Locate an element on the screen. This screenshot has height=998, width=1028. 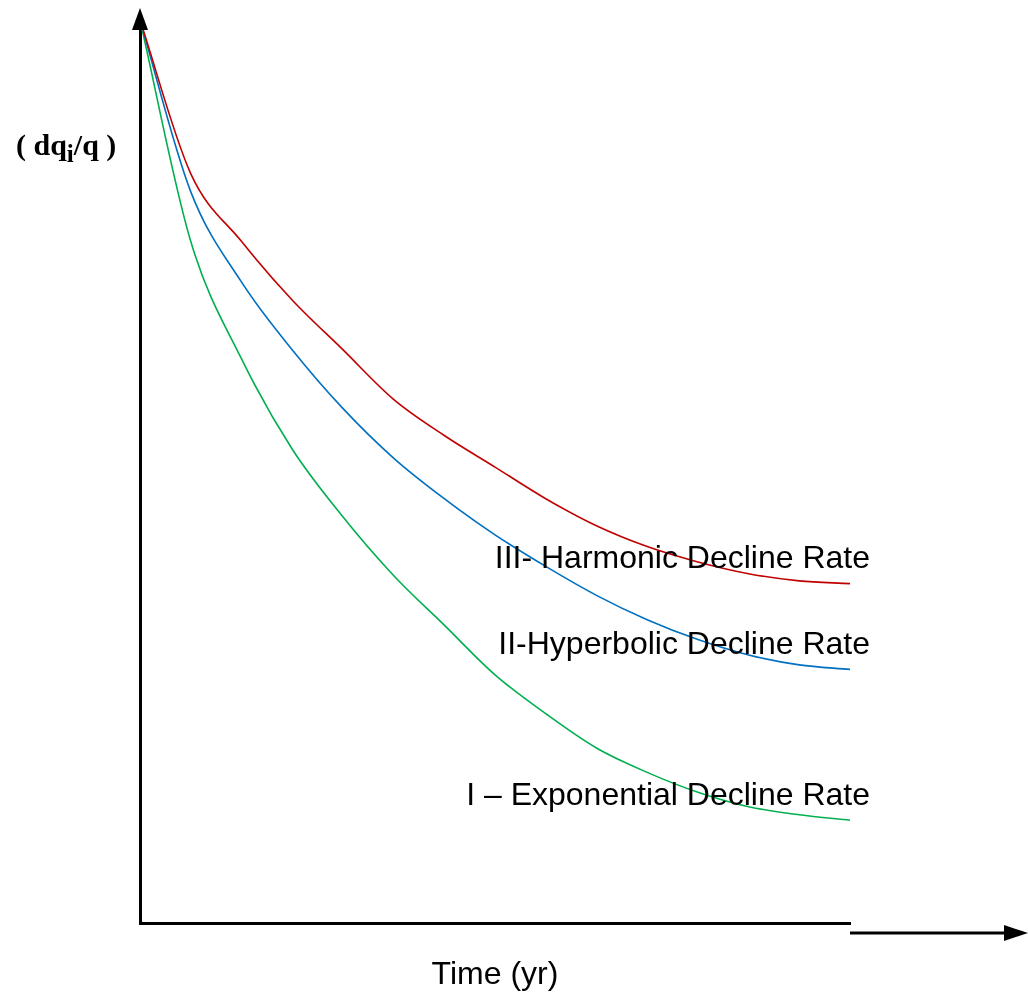
x-axis-title: Time (yr) is located at coordinates (495, 972).